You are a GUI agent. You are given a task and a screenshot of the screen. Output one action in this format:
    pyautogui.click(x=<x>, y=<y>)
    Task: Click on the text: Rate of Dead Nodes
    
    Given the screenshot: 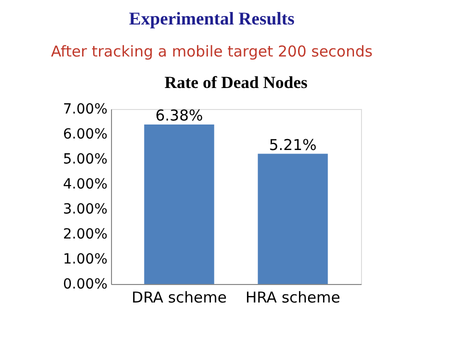 What is the action you would take?
    pyautogui.click(x=236, y=82)
    